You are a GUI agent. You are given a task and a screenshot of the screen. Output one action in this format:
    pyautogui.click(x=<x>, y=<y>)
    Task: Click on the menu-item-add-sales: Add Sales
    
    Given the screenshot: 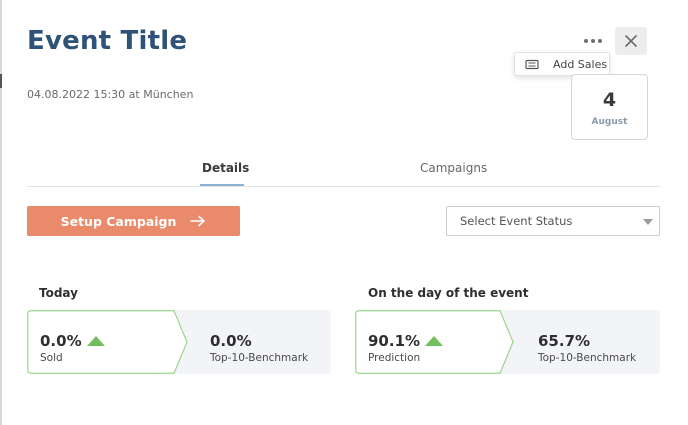 What is the action you would take?
    pyautogui.click(x=562, y=64)
    